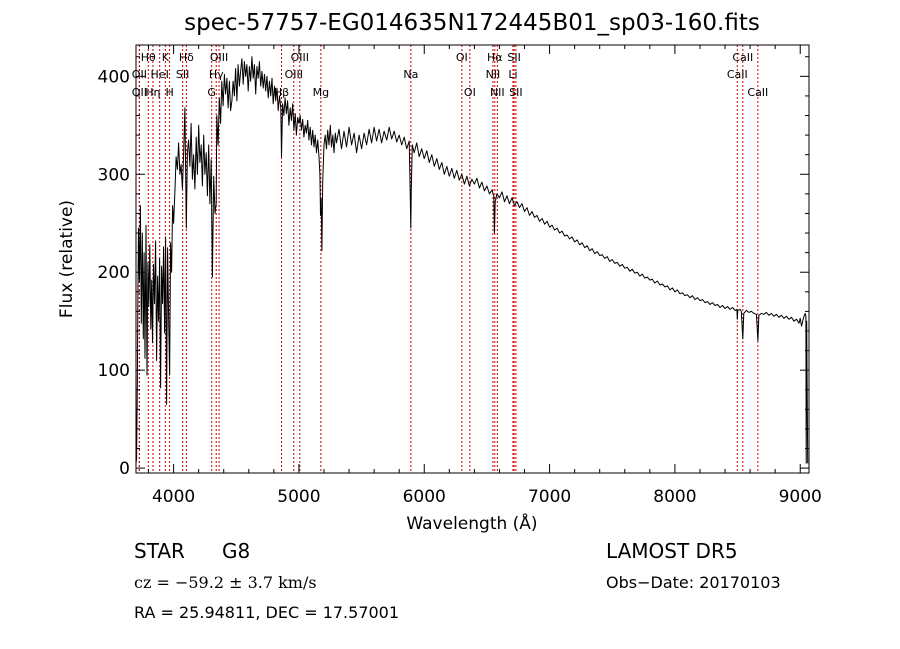 The image size is (900, 649). I want to click on line-marker-label: Mg, so click(321, 92).